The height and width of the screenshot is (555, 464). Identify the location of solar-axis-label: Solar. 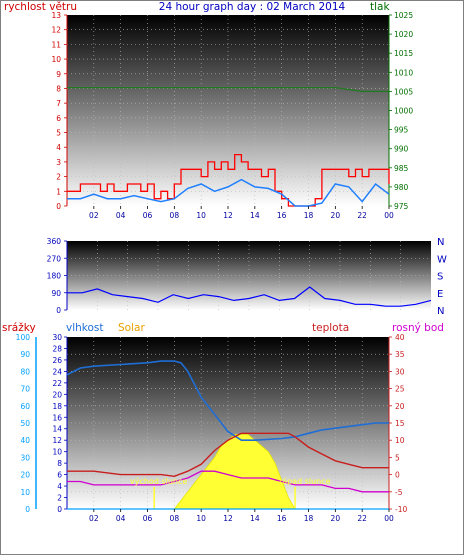
(131, 328).